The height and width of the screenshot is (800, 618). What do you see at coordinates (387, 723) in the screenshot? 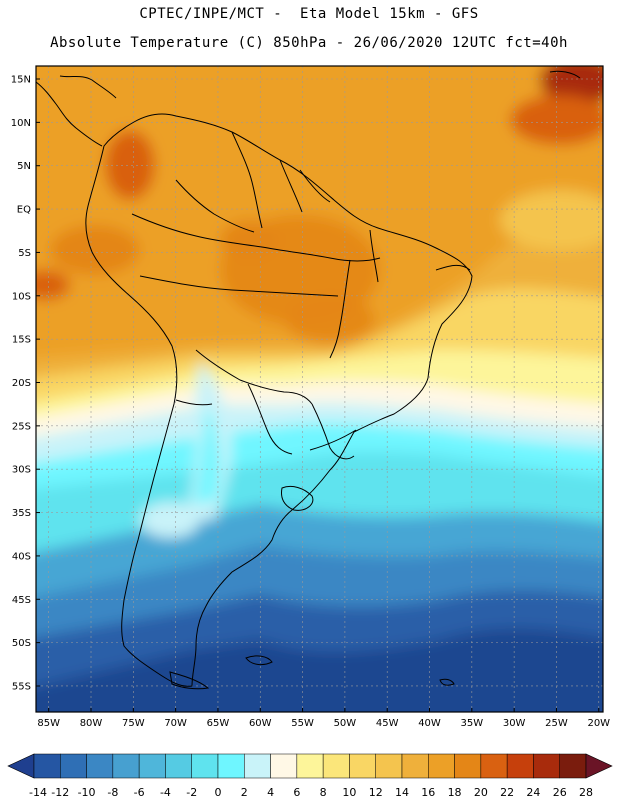
I see `lon-label: 45W` at bounding box center [387, 723].